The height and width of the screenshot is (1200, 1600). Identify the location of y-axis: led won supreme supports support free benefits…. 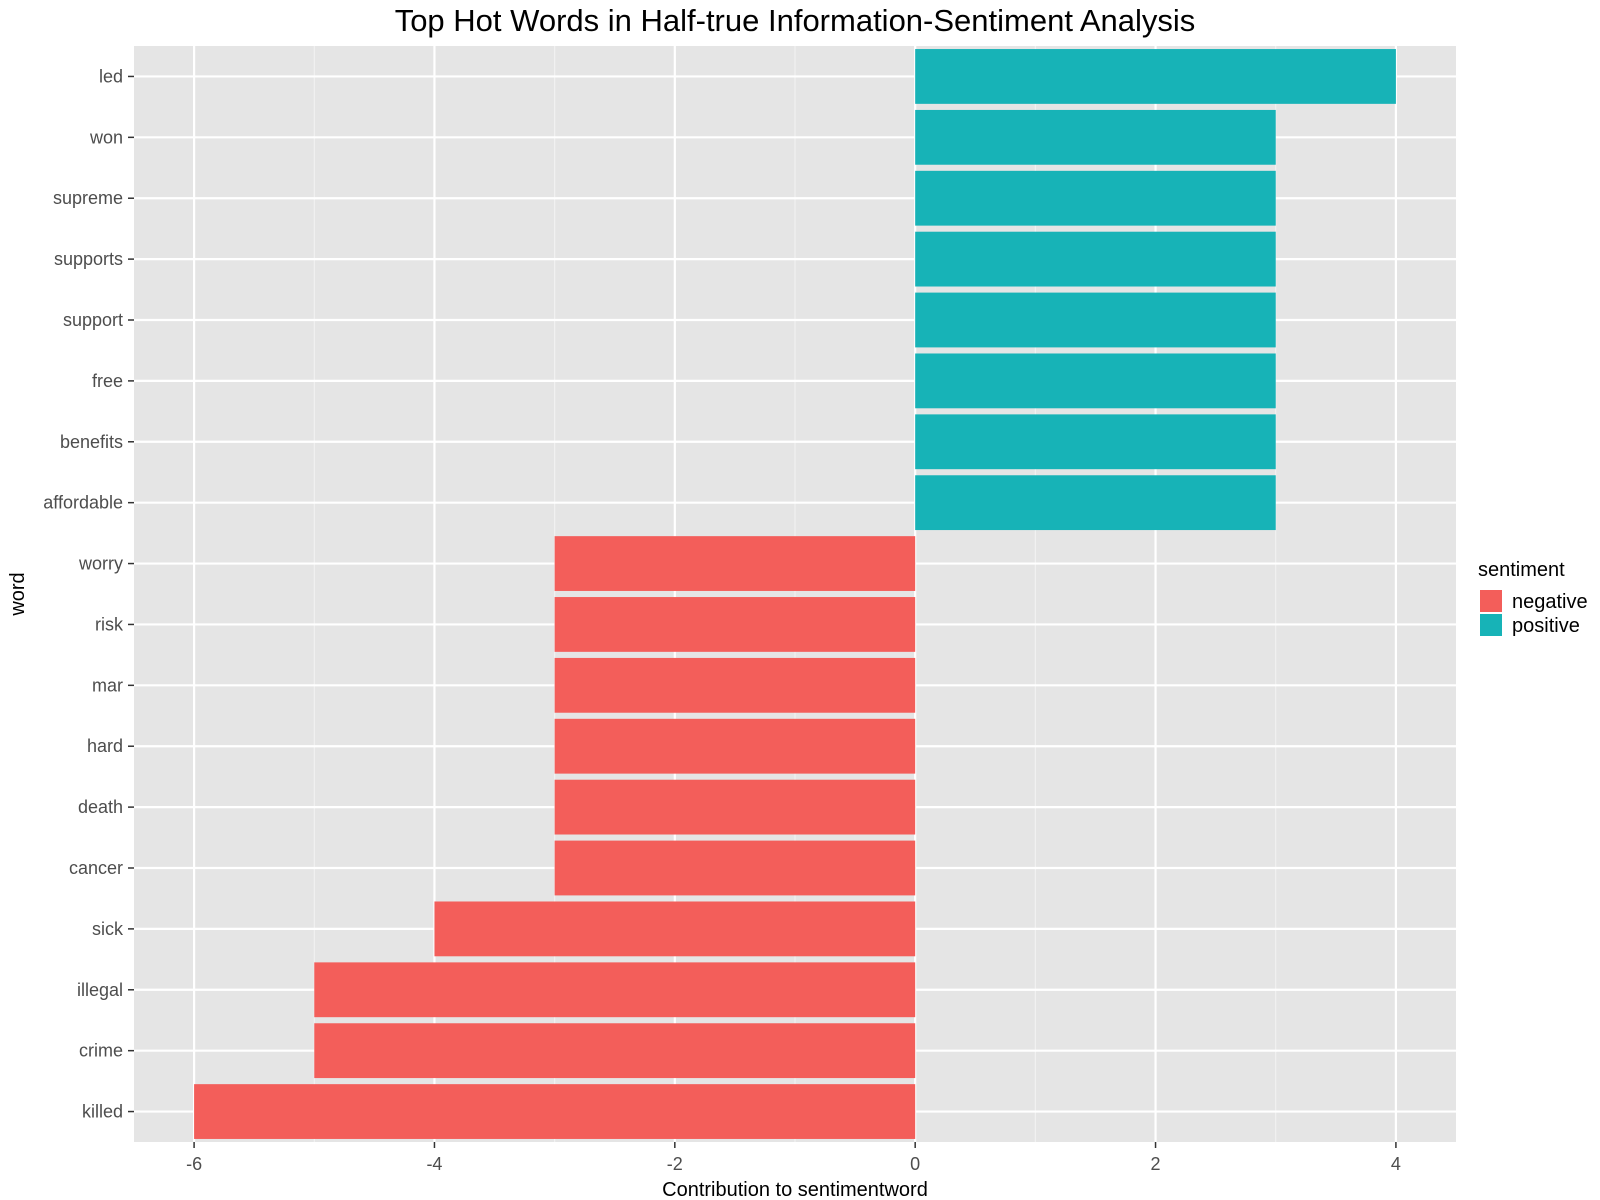
(88, 594).